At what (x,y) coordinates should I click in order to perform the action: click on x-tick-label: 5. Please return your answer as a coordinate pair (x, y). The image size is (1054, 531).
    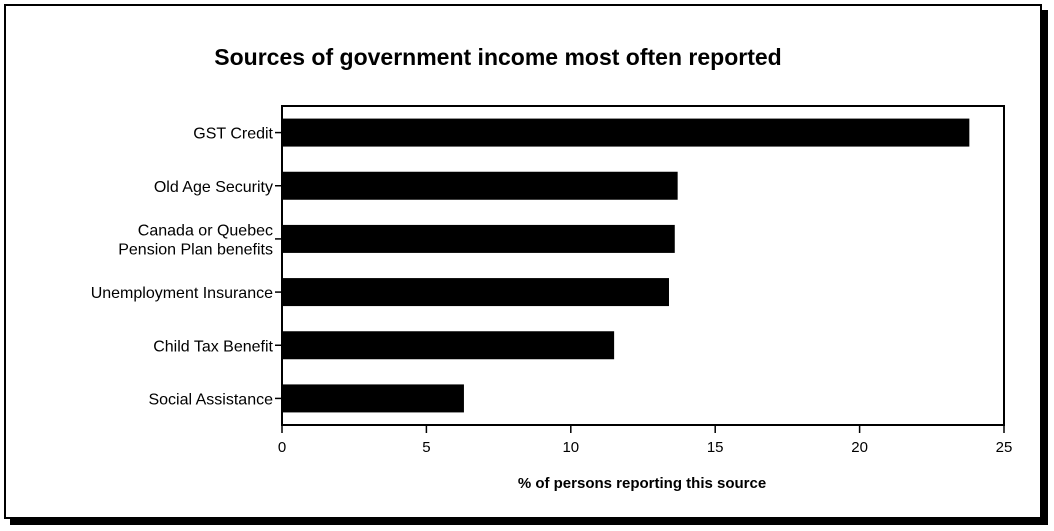
    Looking at the image, I should click on (426, 447).